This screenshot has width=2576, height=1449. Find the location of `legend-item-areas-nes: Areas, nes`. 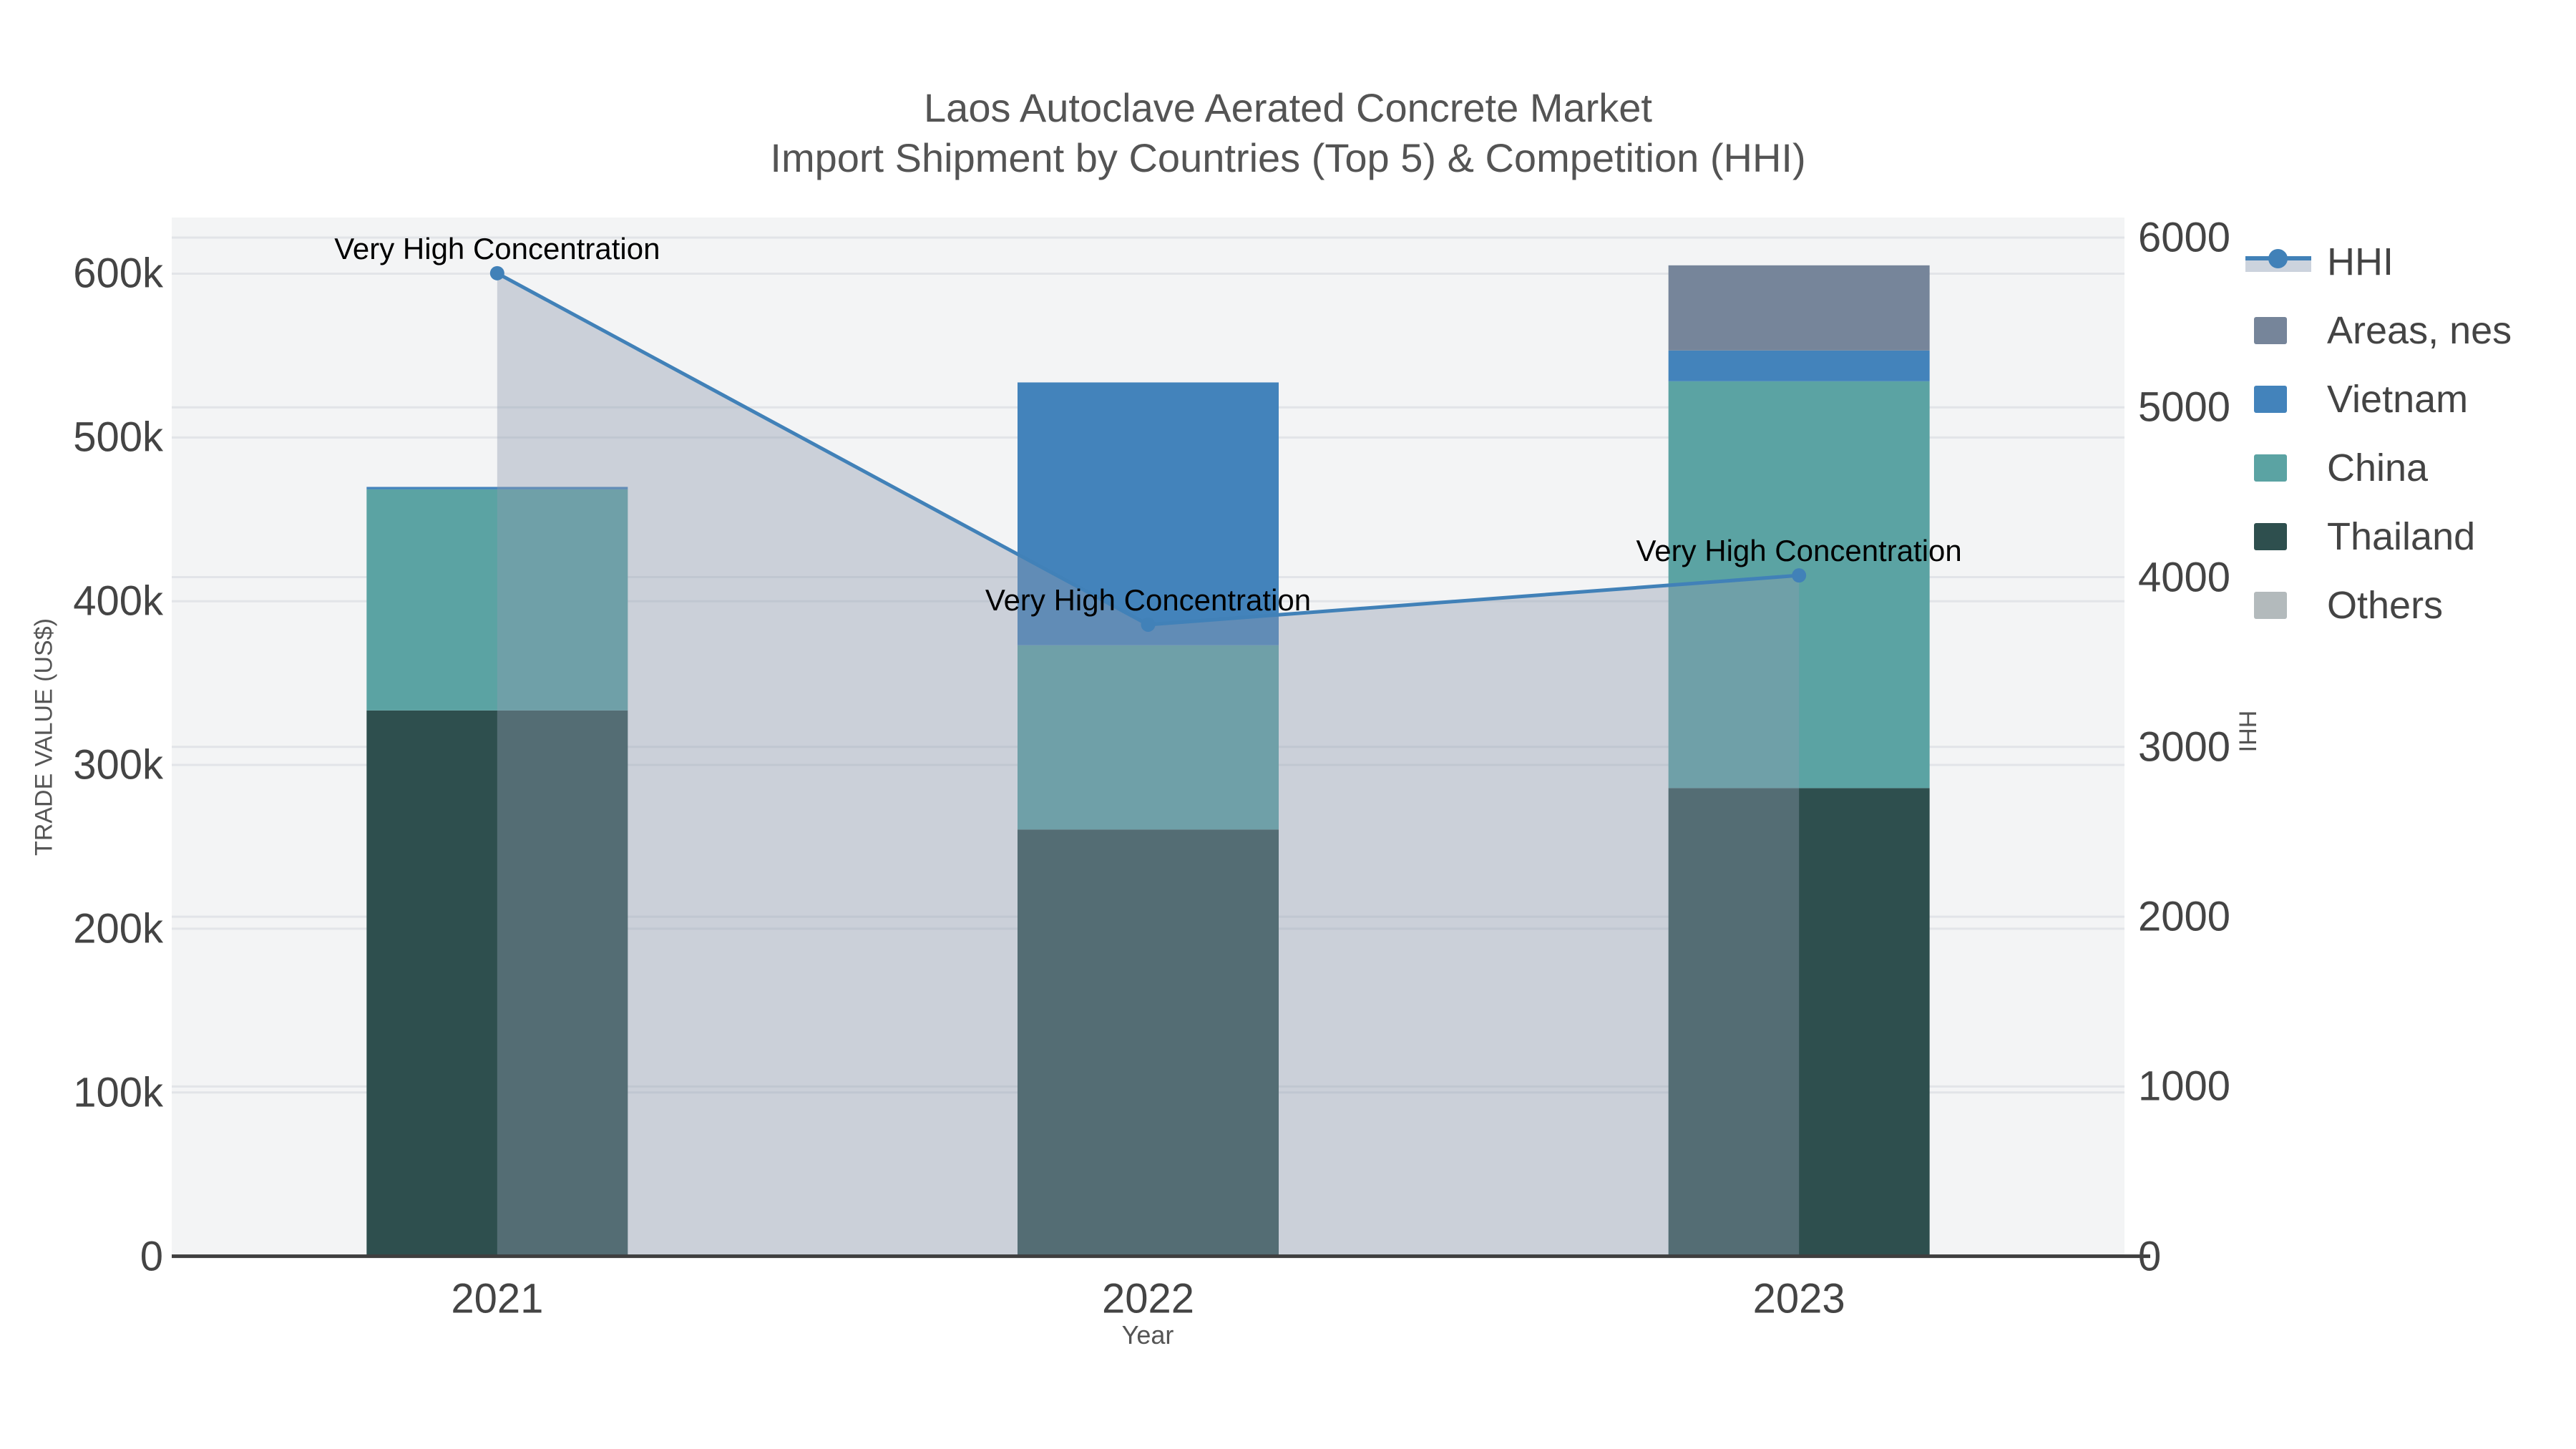

legend-item-areas-nes: Areas, nes is located at coordinates (2378, 330).